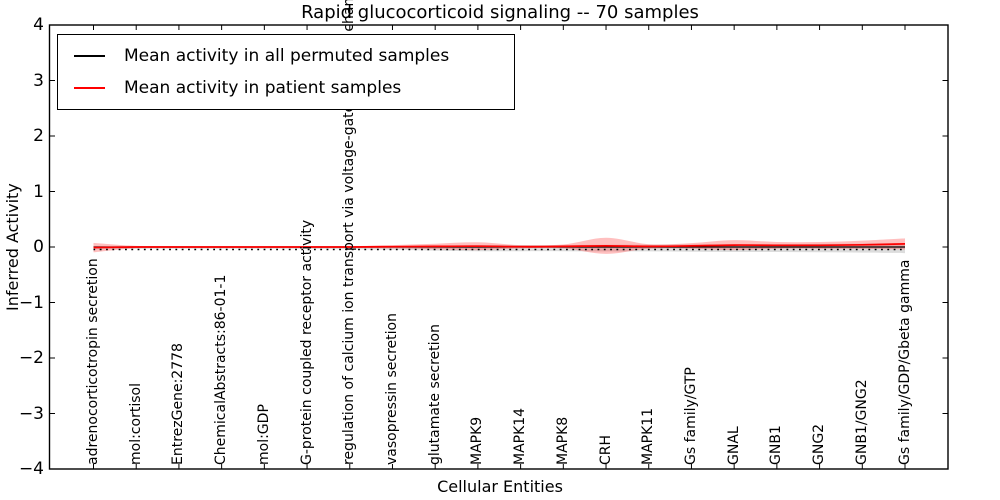 The height and width of the screenshot is (500, 1000). Describe the element at coordinates (562, 440) in the screenshot. I see `x-tick-label-11: MAPK8` at that location.